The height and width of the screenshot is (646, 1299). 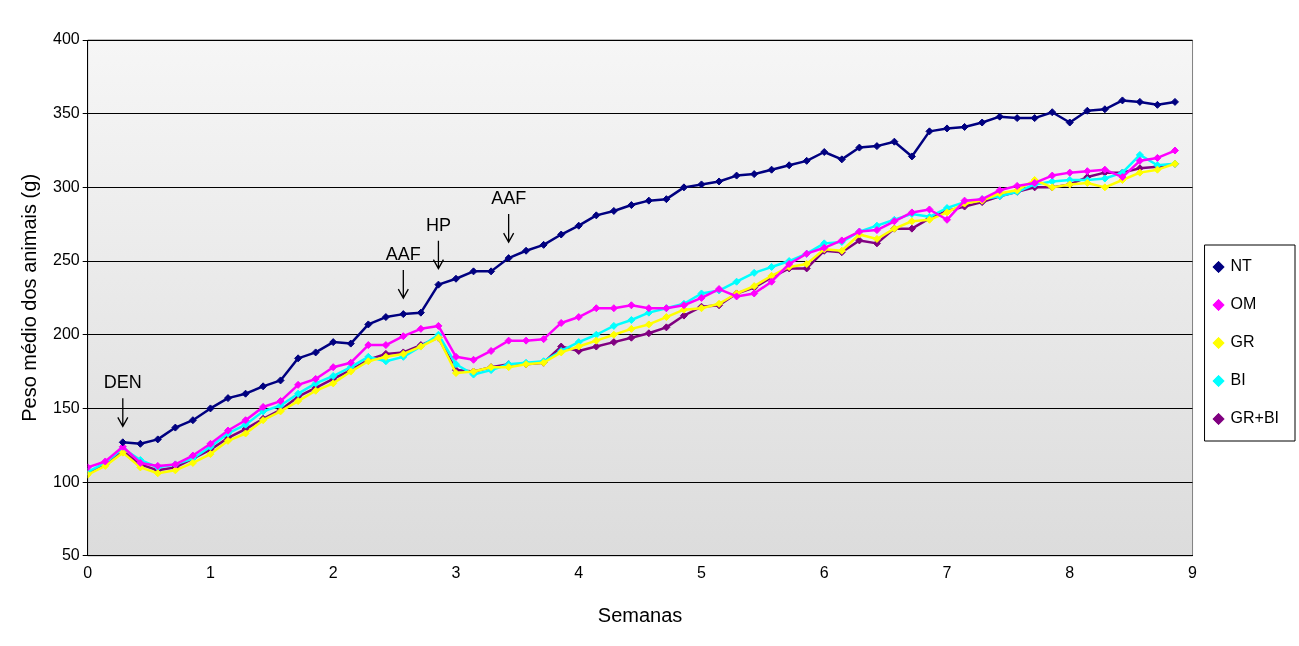 I want to click on x-tick-label: 3, so click(x=456, y=572).